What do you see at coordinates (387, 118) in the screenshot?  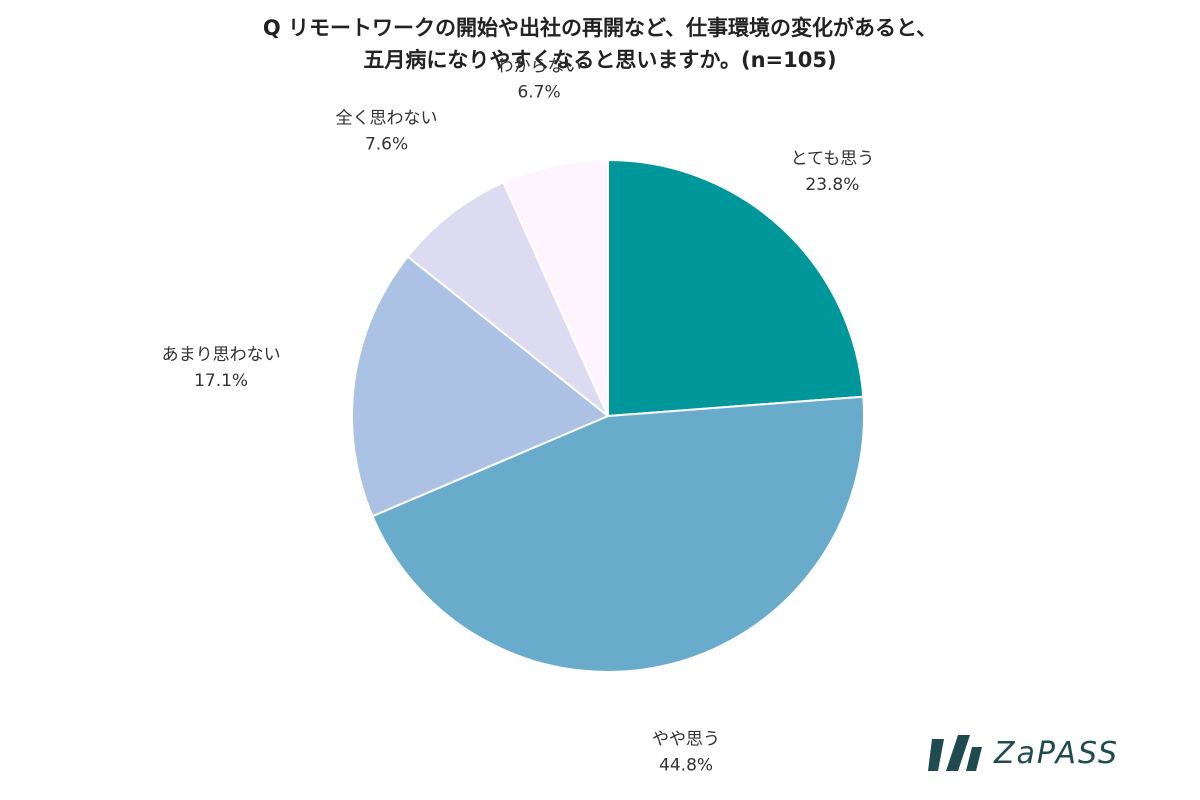 I see `pie-slice-label-4: 全く思わない` at bounding box center [387, 118].